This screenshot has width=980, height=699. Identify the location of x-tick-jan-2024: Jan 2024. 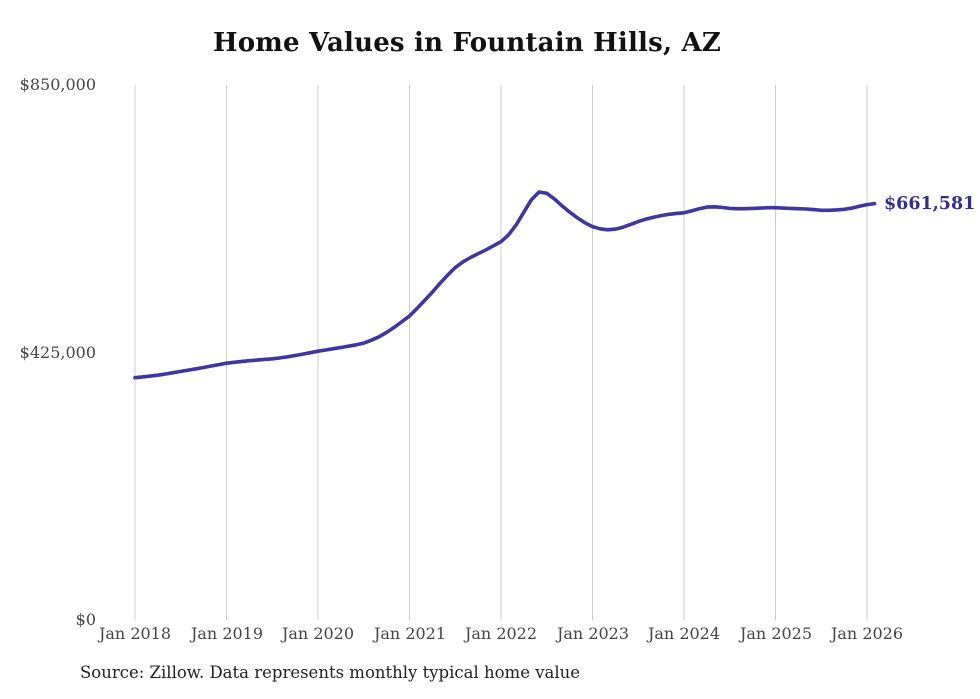
(684, 633).